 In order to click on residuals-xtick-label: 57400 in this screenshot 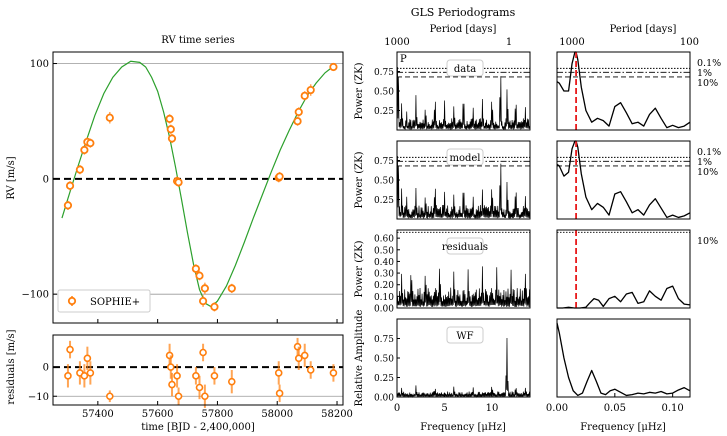, I will do `click(98, 414)`.